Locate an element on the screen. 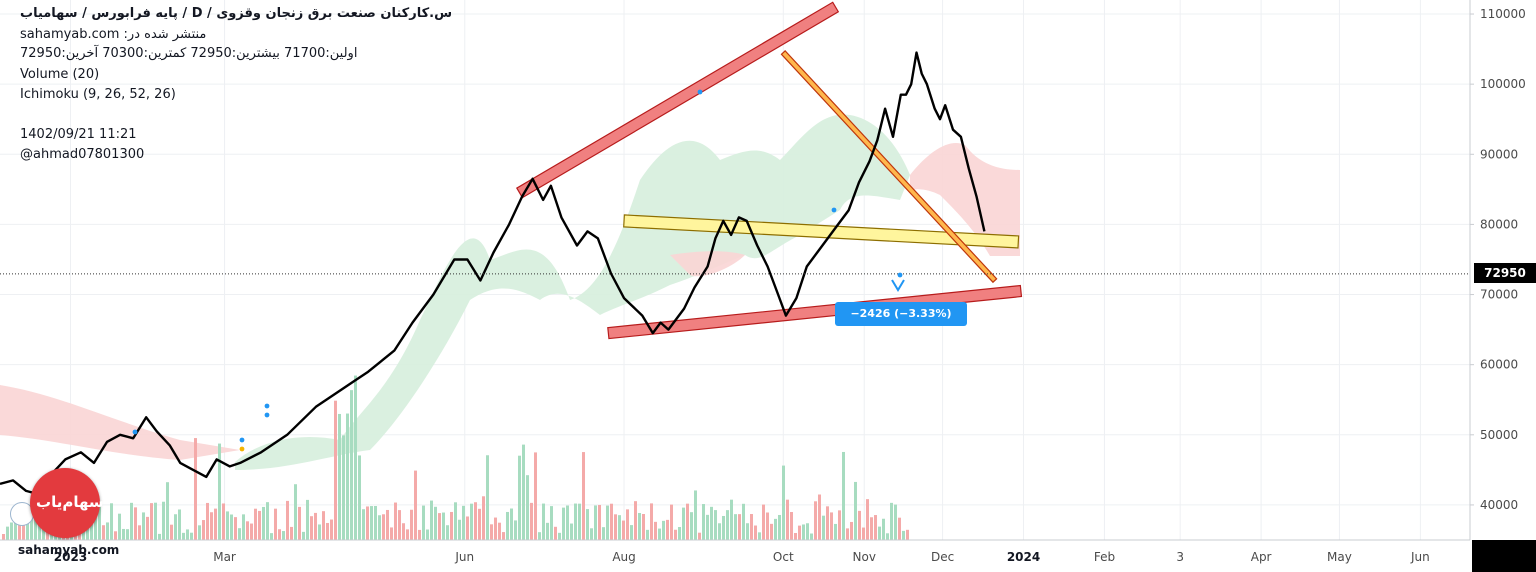 The width and height of the screenshot is (1536, 572). published-on: منتشر شده در: sahamyab.com is located at coordinates (113, 34).